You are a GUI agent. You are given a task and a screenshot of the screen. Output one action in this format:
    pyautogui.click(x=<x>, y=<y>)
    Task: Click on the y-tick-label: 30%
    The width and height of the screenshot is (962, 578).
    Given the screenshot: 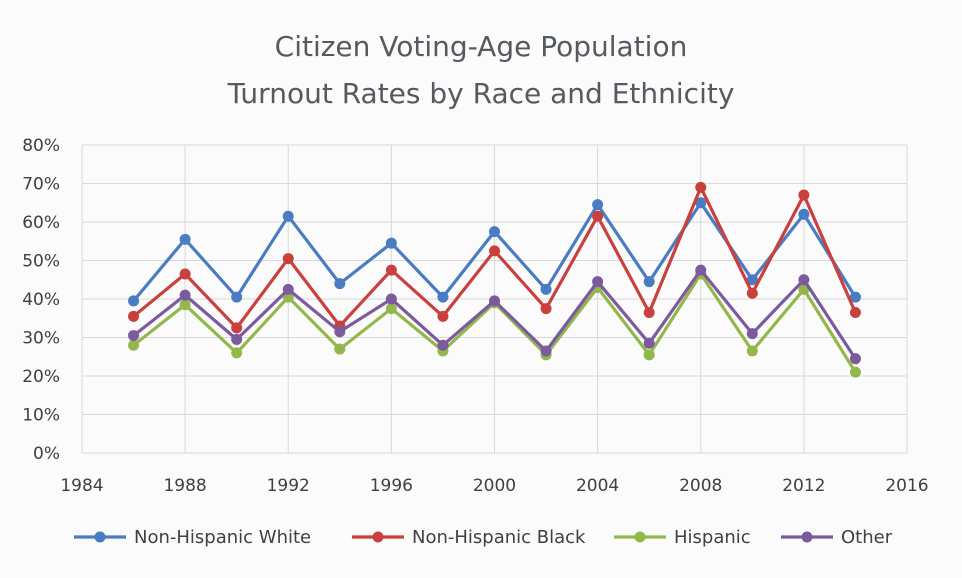 What is the action you would take?
    pyautogui.click(x=41, y=339)
    